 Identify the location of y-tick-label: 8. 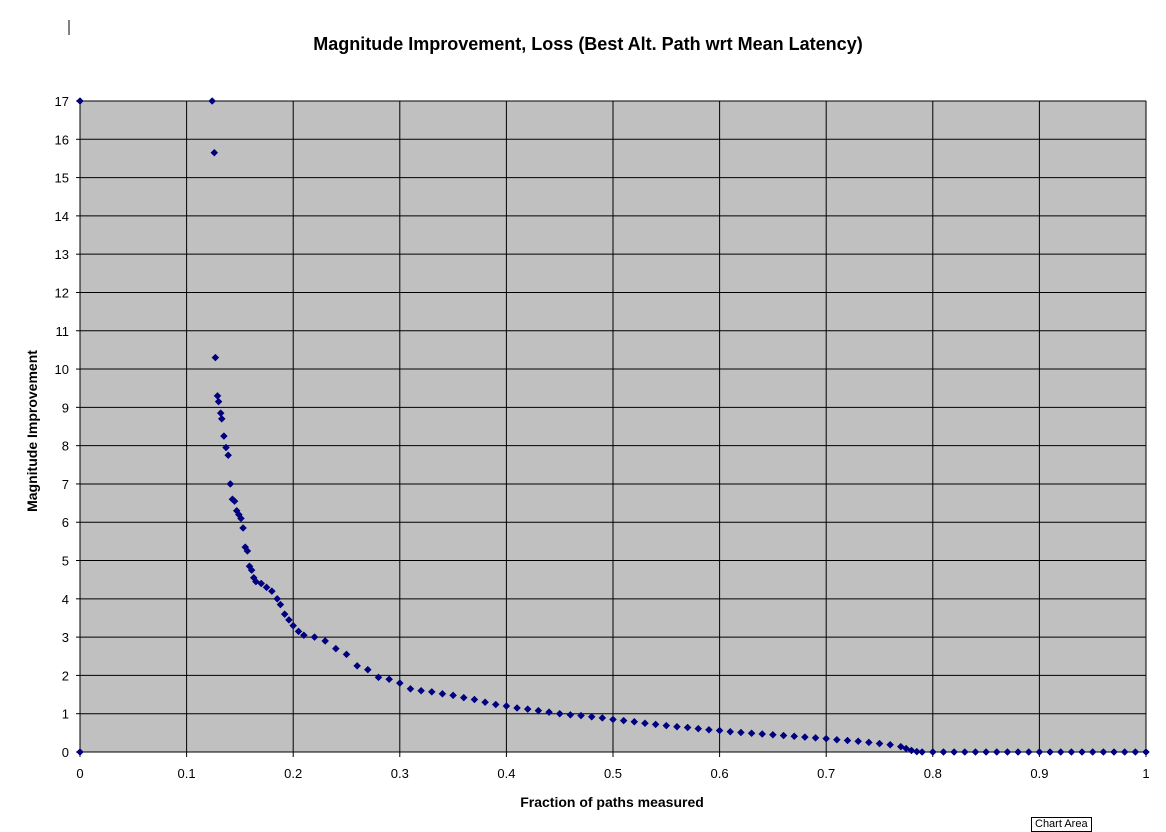
(65, 446).